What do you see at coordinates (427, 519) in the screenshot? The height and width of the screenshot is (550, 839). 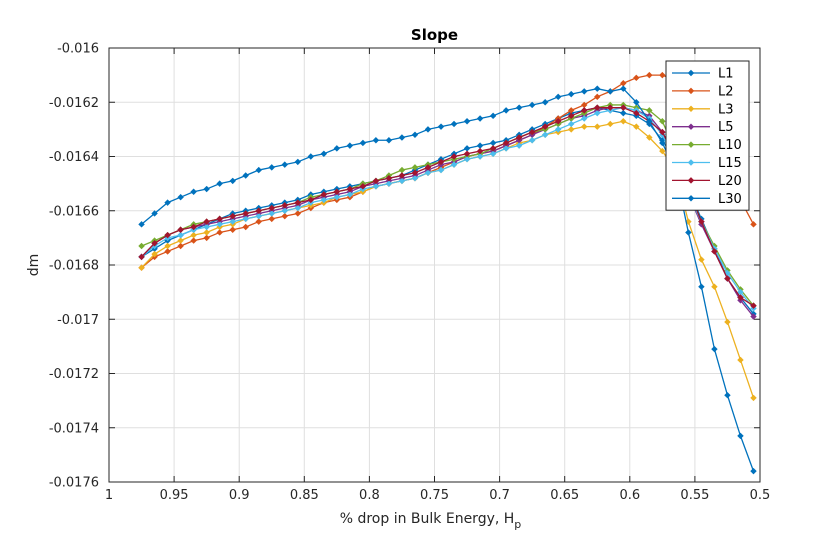 I see `x-axis-title-main: % drop in Bulk Energy, H` at bounding box center [427, 519].